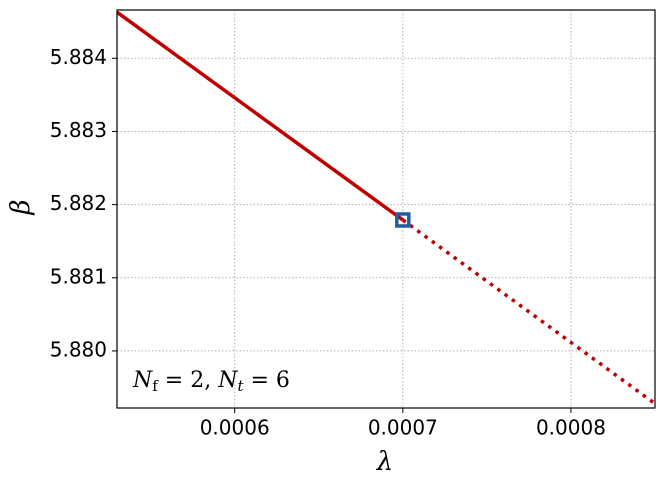  Describe the element at coordinates (78, 130) in the screenshot. I see `y-tick-label: 5.883` at that location.